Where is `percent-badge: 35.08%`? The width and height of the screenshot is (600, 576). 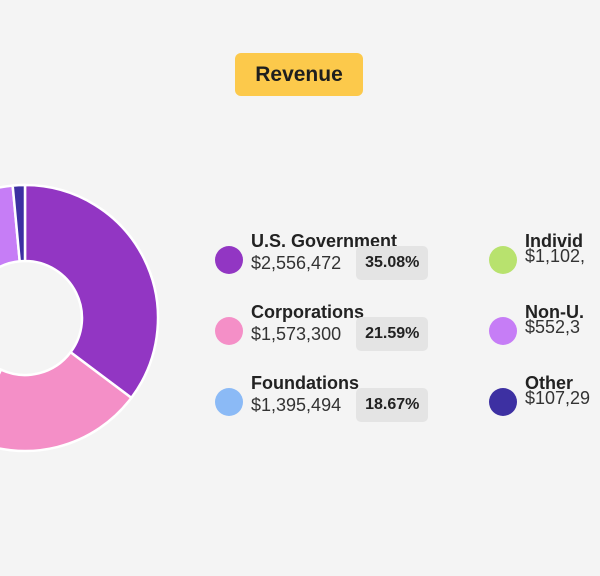 percent-badge: 35.08% is located at coordinates (392, 263).